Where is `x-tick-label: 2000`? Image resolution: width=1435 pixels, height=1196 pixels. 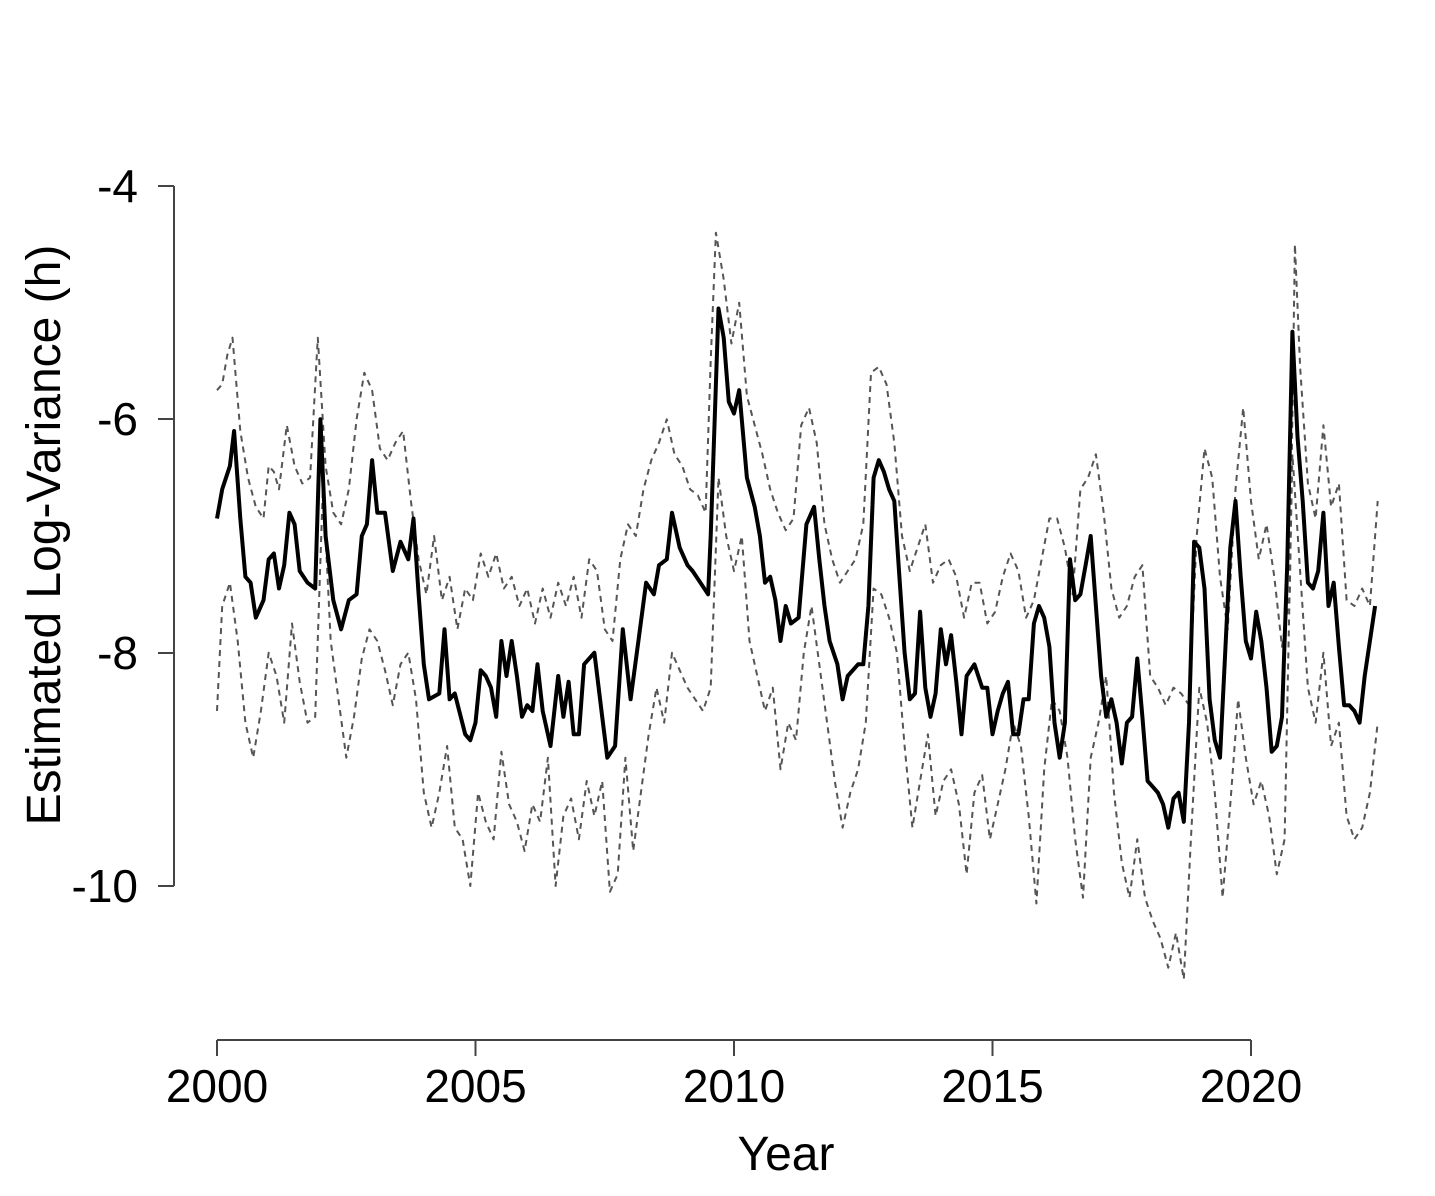
x-tick-label: 2000 is located at coordinates (217, 1086).